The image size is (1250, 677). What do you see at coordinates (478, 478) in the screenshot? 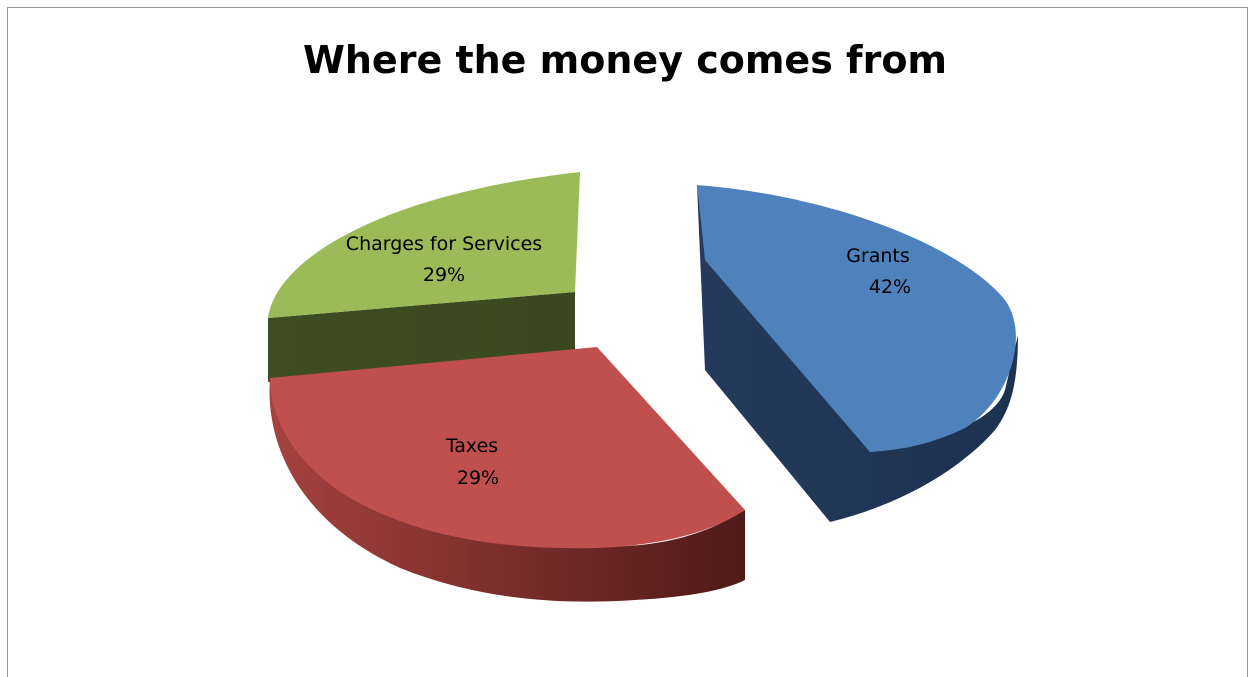
I see `label-taxes-percent: 29%` at bounding box center [478, 478].